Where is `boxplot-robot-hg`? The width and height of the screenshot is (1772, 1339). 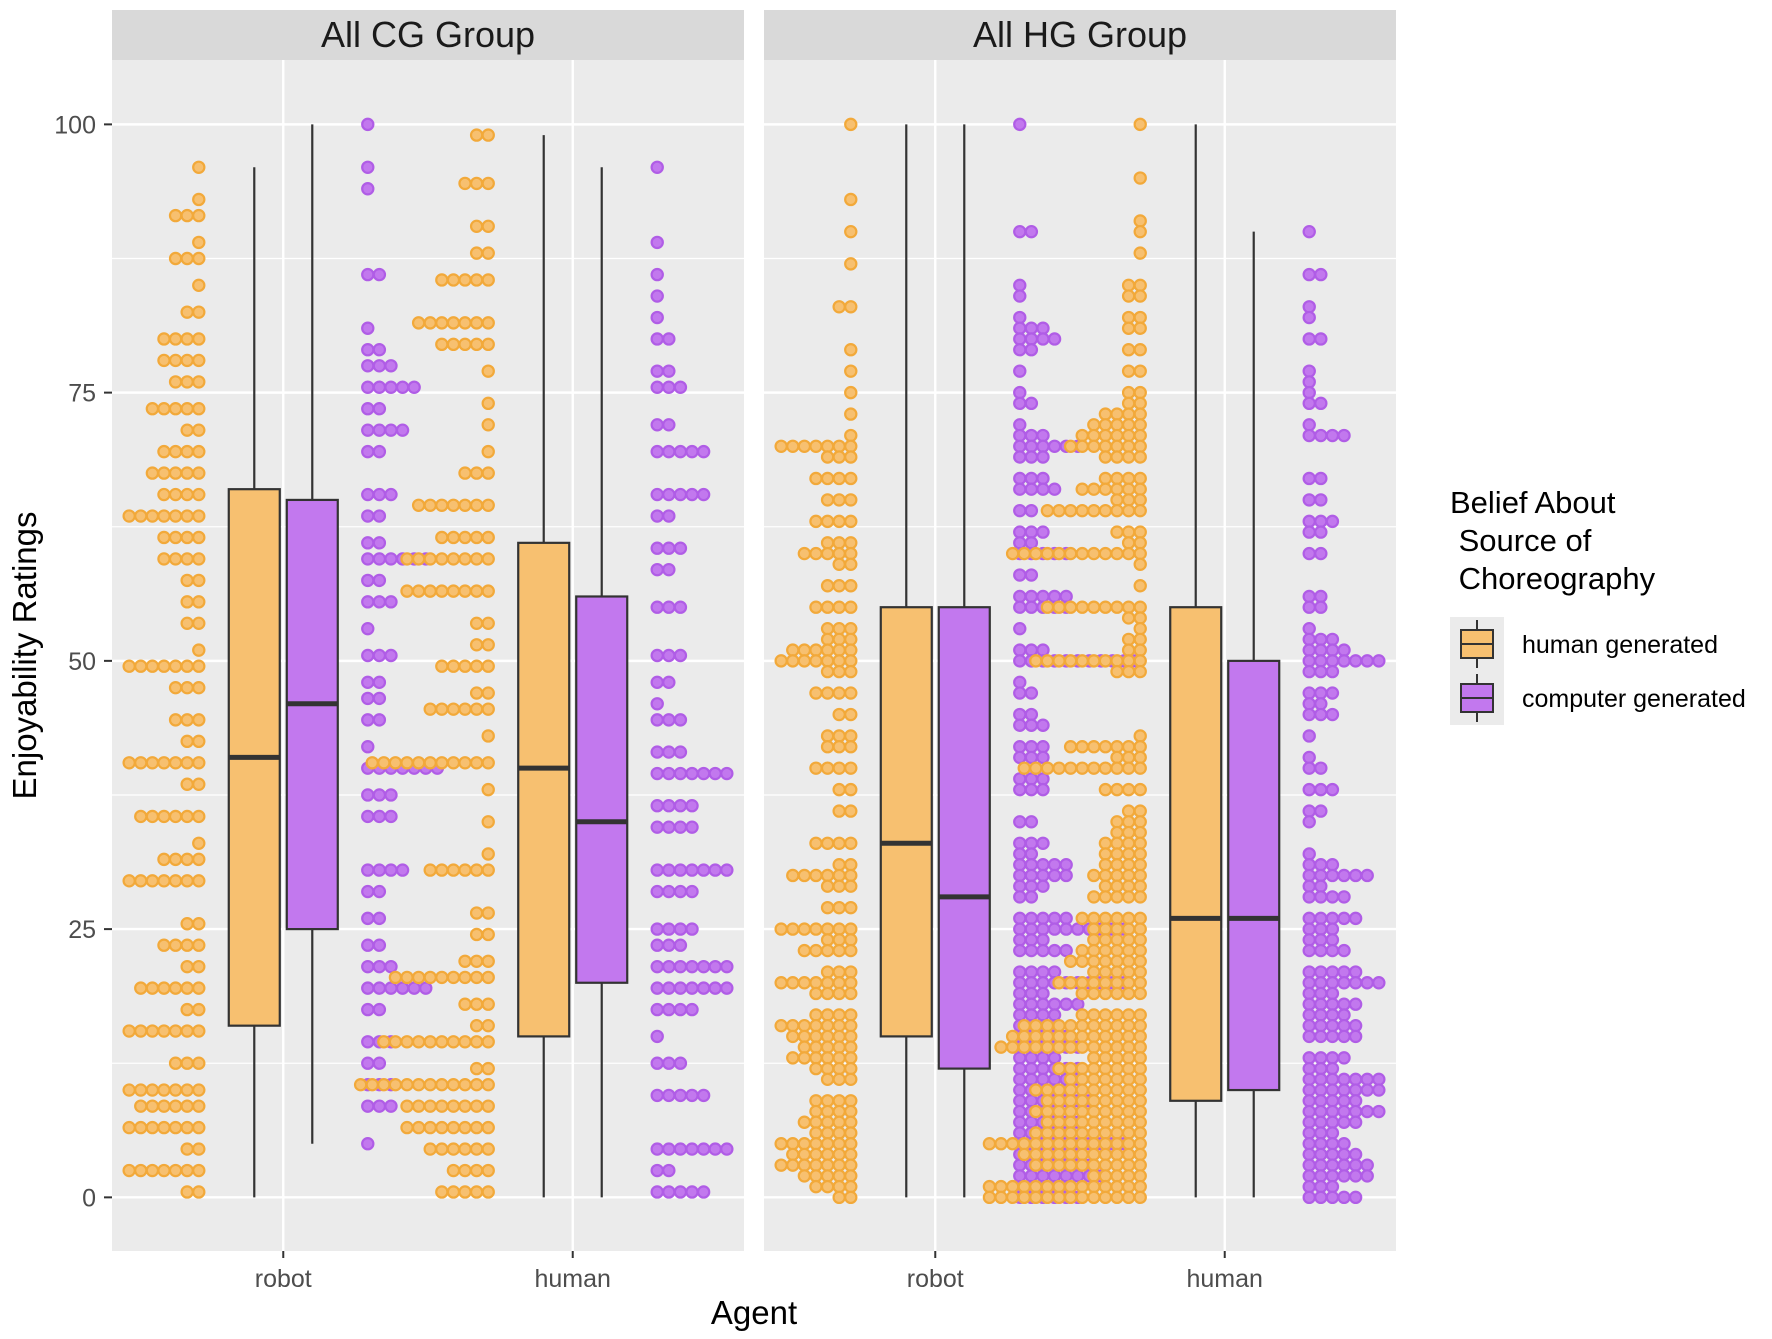 boxplot-robot-hg is located at coordinates (906, 661).